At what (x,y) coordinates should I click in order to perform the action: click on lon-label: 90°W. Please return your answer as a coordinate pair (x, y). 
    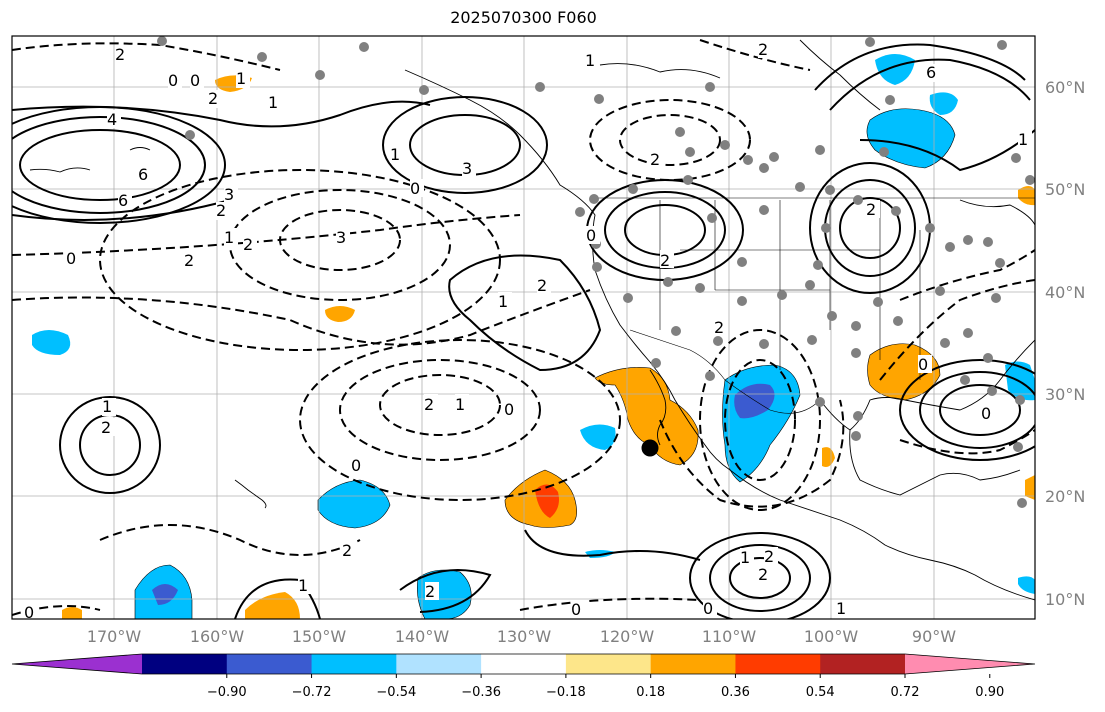
    Looking at the image, I should click on (934, 636).